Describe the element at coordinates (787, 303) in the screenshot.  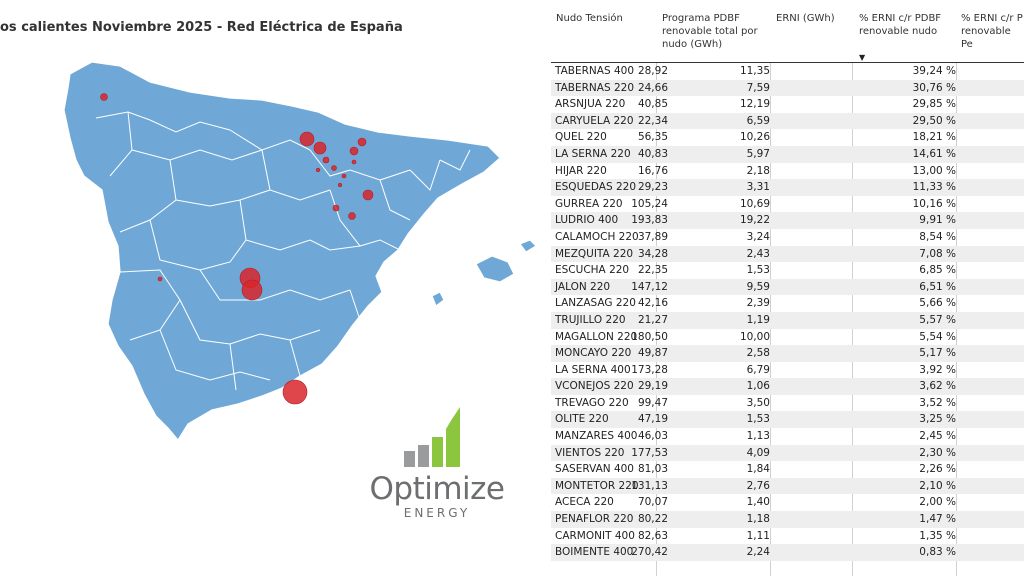
I see `table-row: LANZASAG 220 42,16 2,39 5,66 %` at that location.